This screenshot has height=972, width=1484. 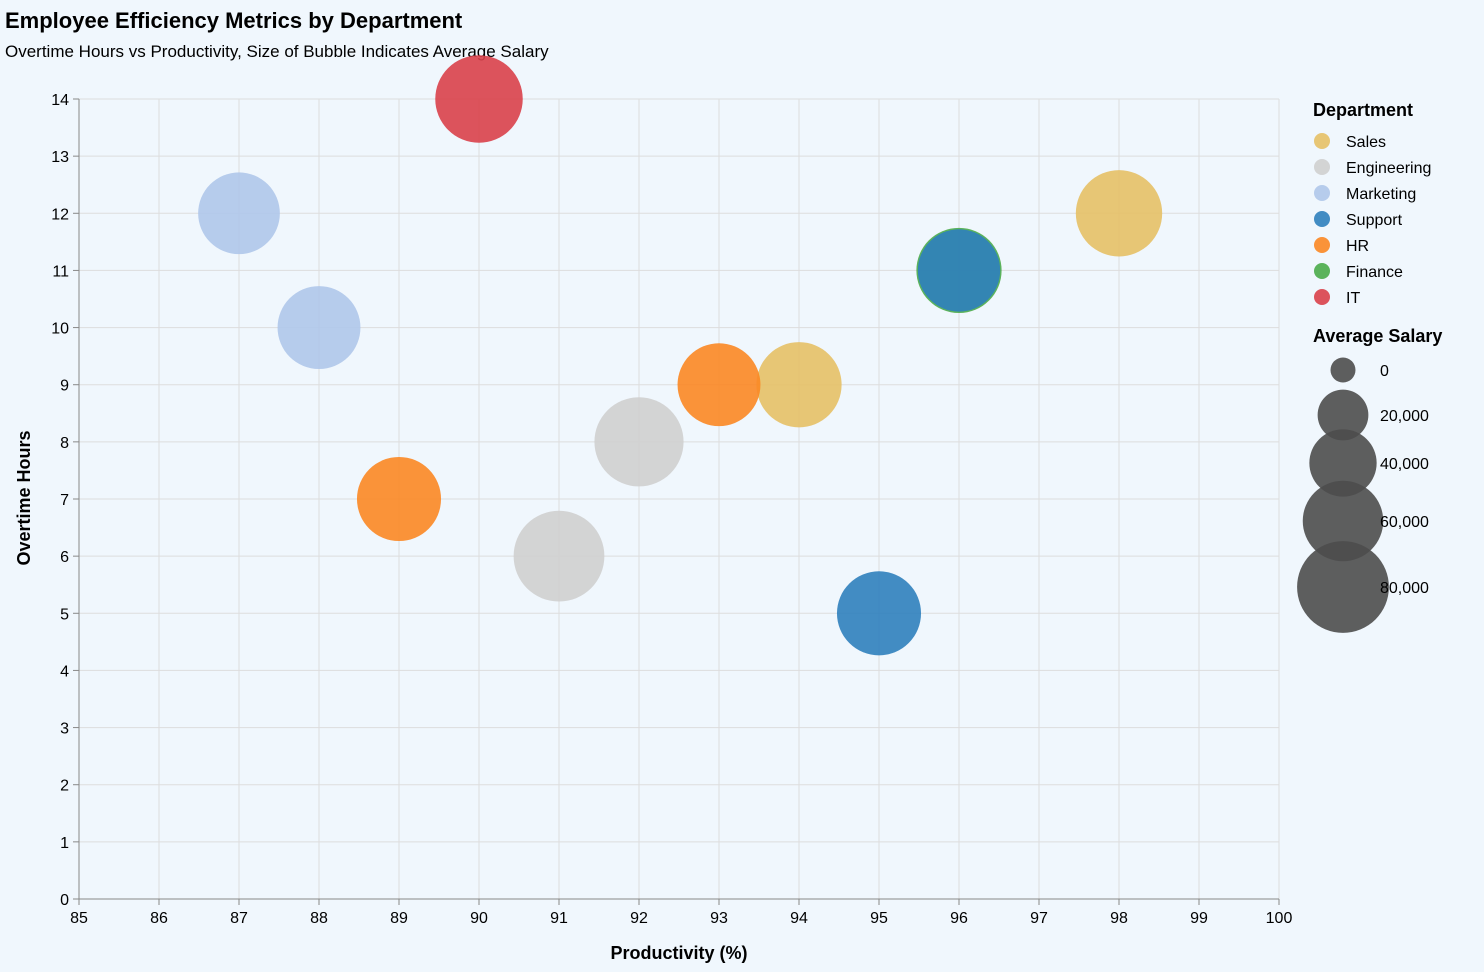 I want to click on legend-size-label: 40,000, so click(x=1404, y=464).